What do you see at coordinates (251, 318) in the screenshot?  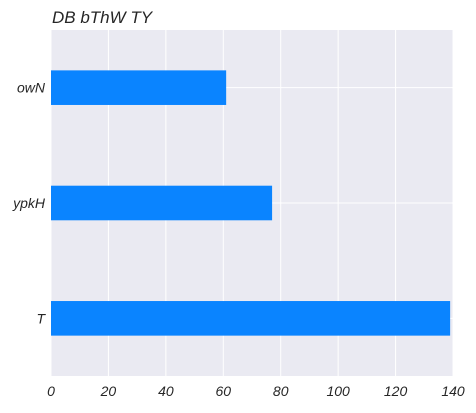 I see `bar-T` at bounding box center [251, 318].